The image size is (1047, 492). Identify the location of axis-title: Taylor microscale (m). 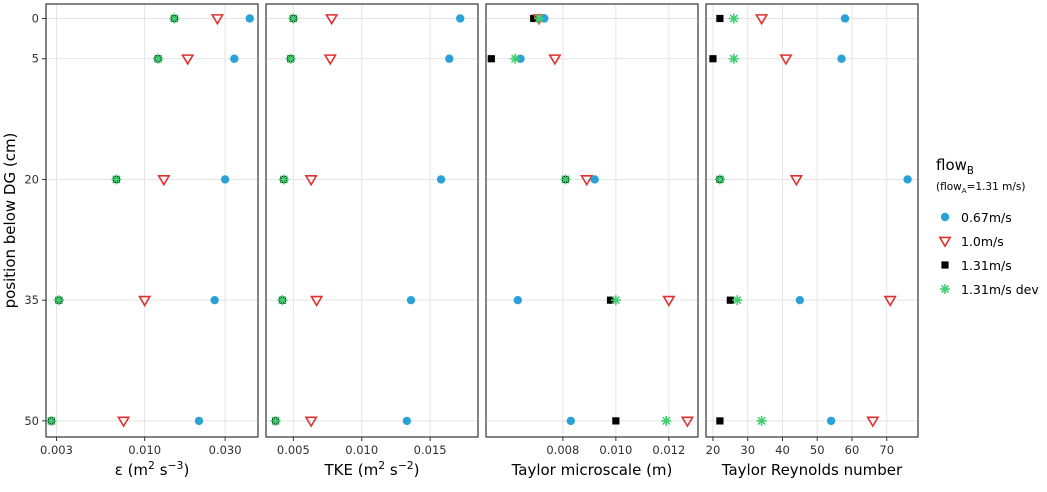
(592, 470).